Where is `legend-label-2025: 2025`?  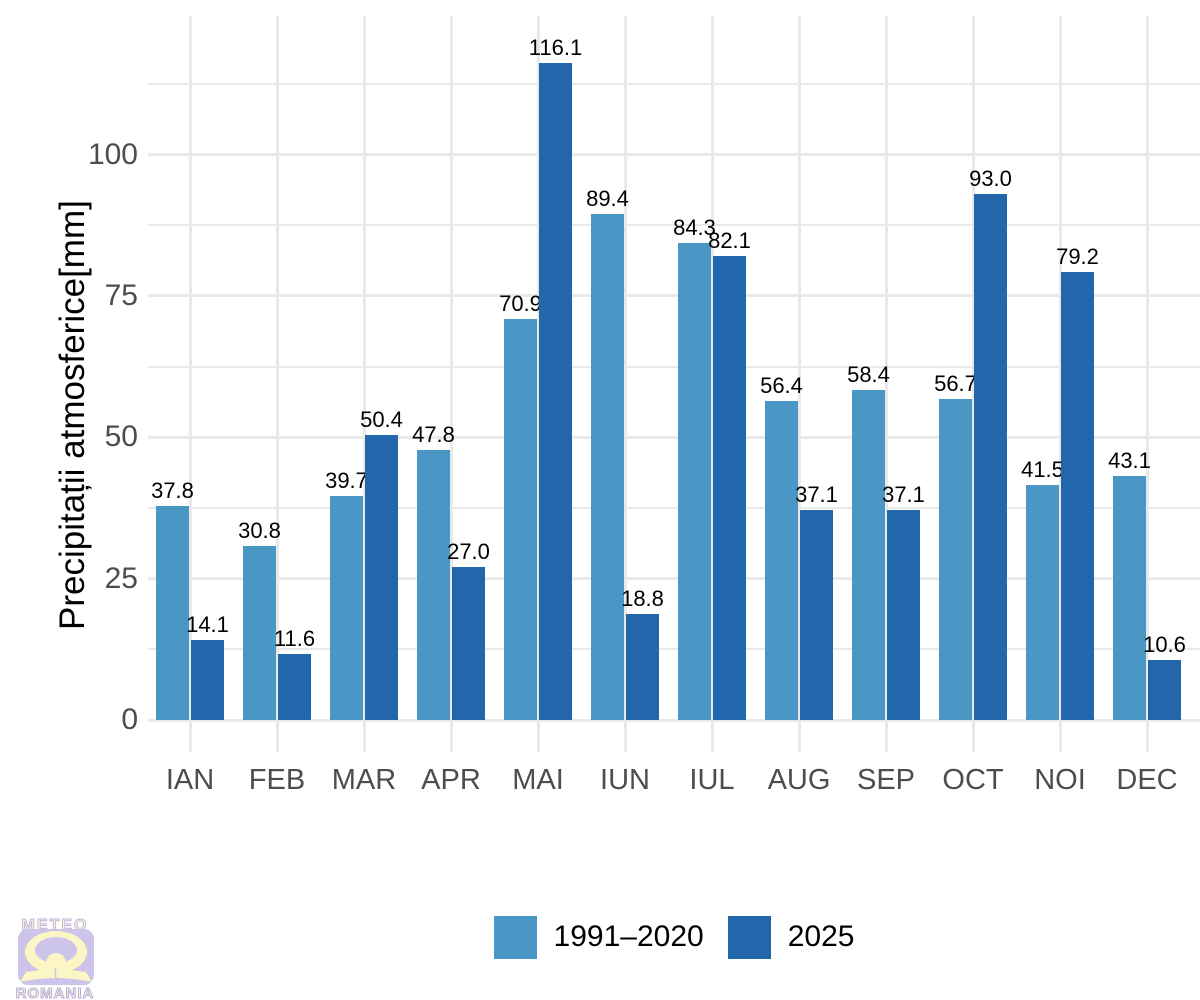
legend-label-2025: 2025 is located at coordinates (821, 936).